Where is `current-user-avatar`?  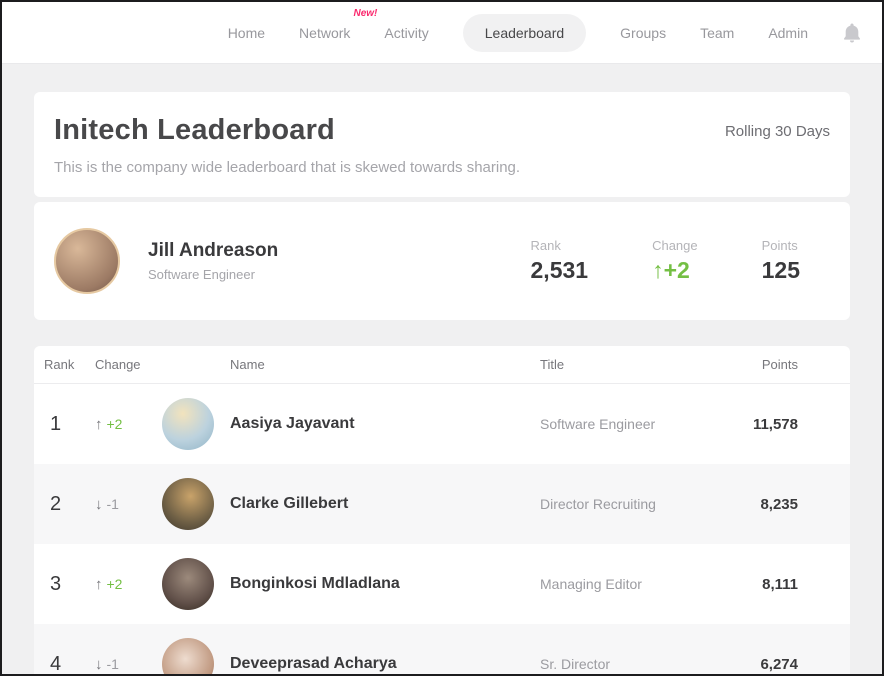
current-user-avatar is located at coordinates (87, 261).